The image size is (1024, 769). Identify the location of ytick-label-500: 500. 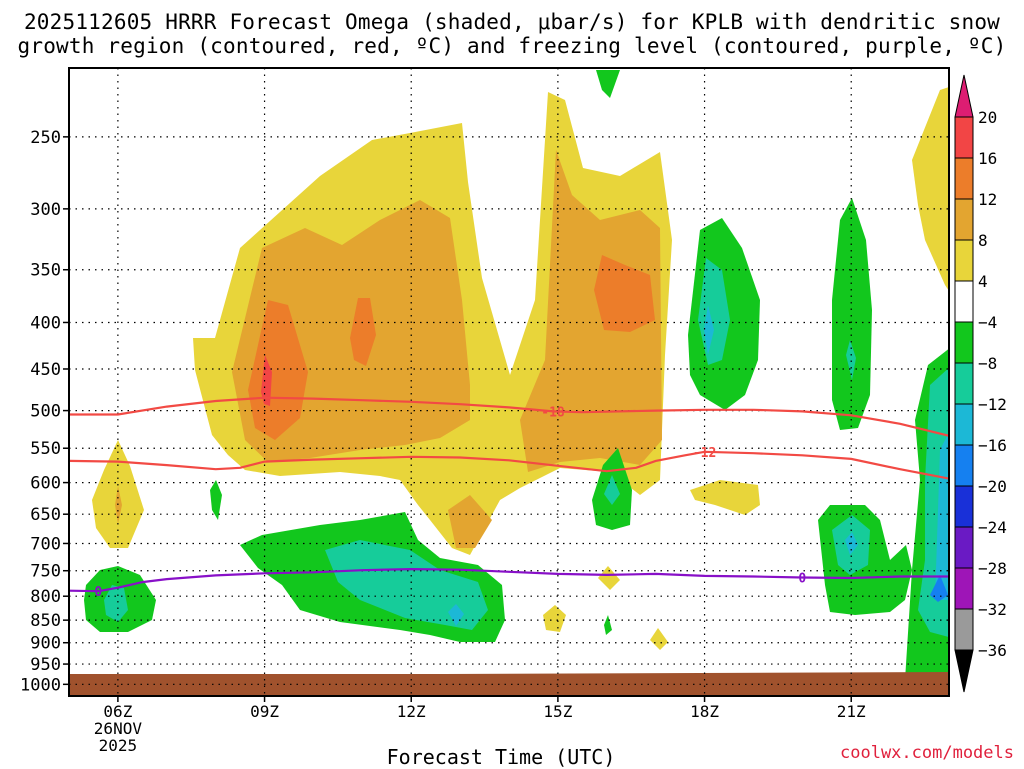
(45, 412).